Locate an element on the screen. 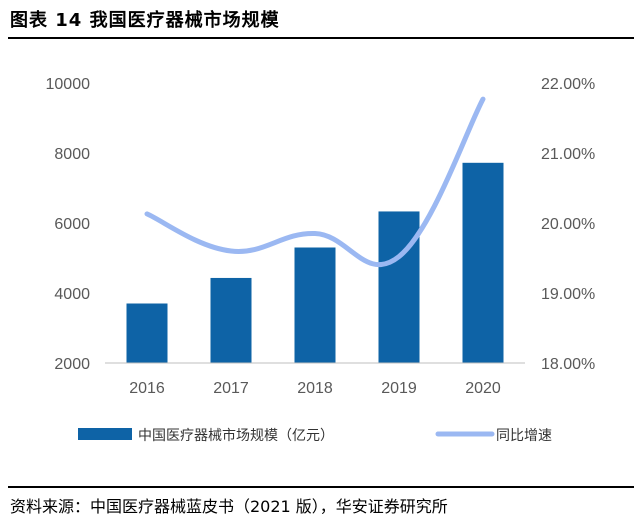  left-tick-label: 8000 is located at coordinates (72, 154).